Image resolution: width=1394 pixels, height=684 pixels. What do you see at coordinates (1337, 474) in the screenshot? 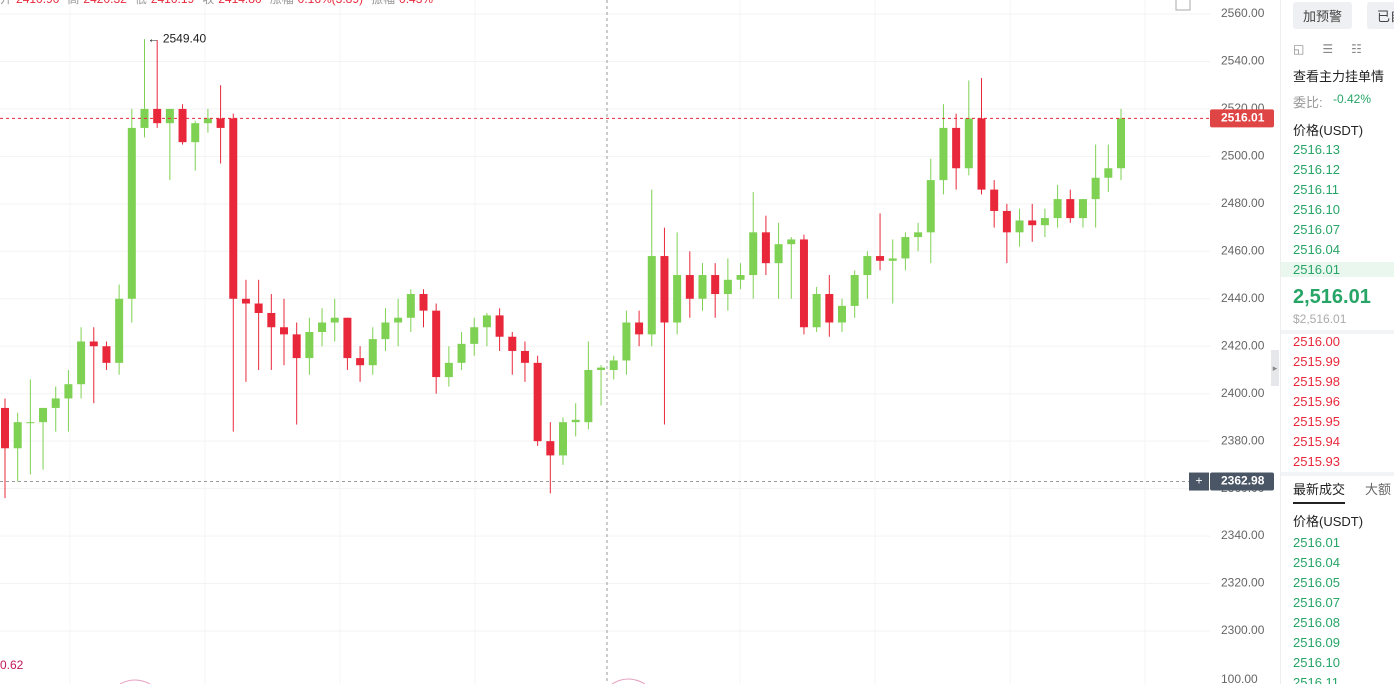
I see `divider` at bounding box center [1337, 474].